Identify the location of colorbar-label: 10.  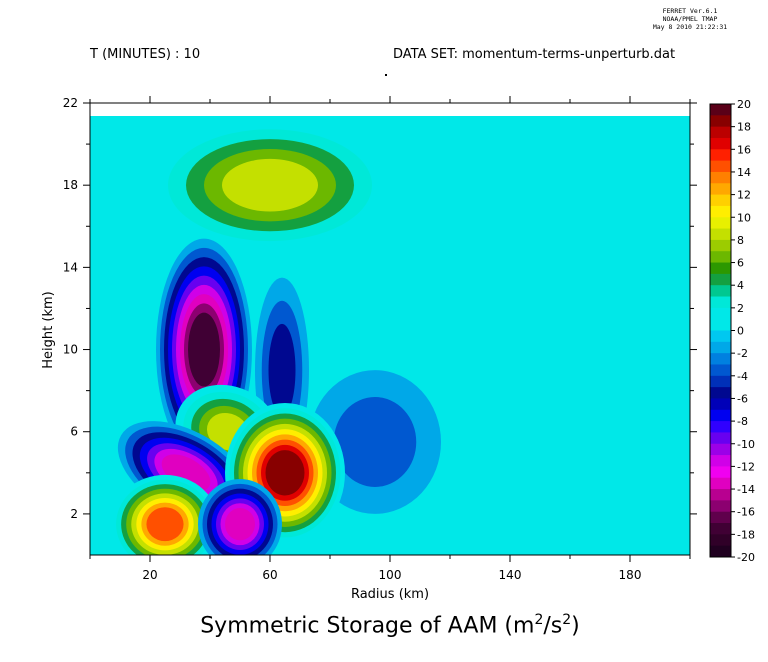
(744, 217).